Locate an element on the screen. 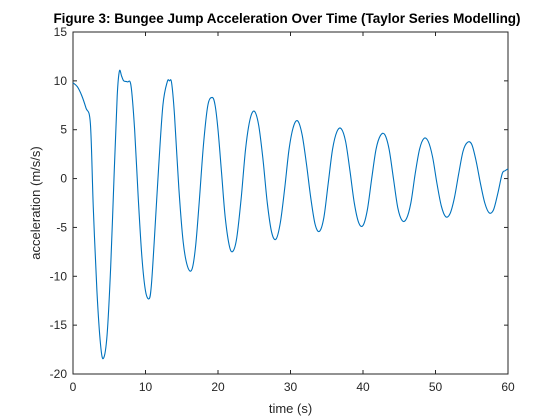  x-tick-label: 20 is located at coordinates (218, 387).